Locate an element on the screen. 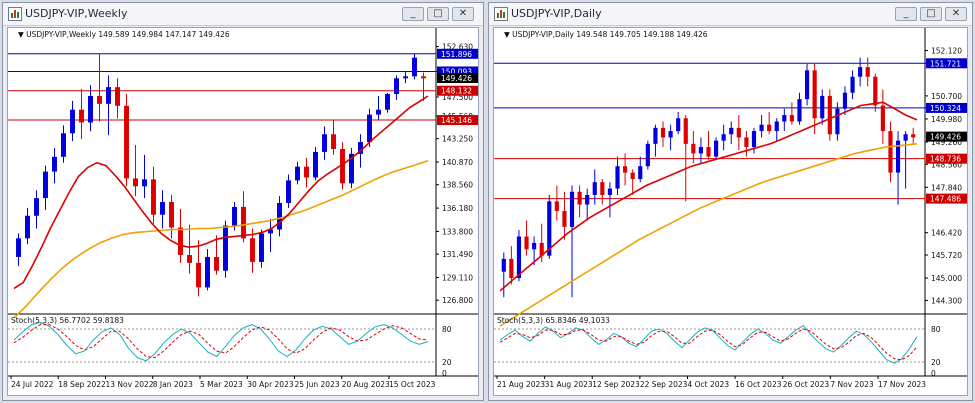 This screenshot has width=975, height=403. price-tick-label: 126.800 is located at coordinates (457, 300).